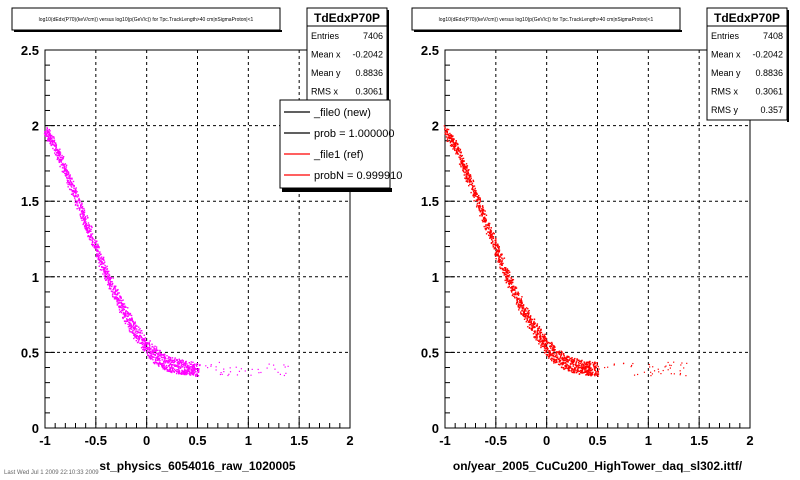 The image size is (800, 480). Describe the element at coordinates (725, 92) in the screenshot. I see `stats-label: RMS x` at that location.